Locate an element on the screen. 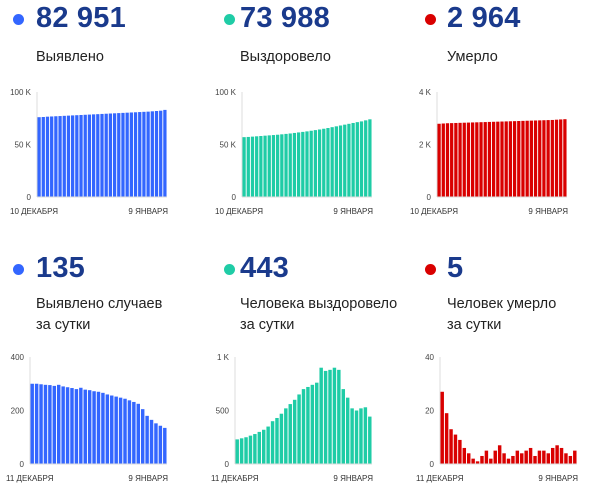 The height and width of the screenshot is (497, 605). total-value: 443 is located at coordinates (264, 268).